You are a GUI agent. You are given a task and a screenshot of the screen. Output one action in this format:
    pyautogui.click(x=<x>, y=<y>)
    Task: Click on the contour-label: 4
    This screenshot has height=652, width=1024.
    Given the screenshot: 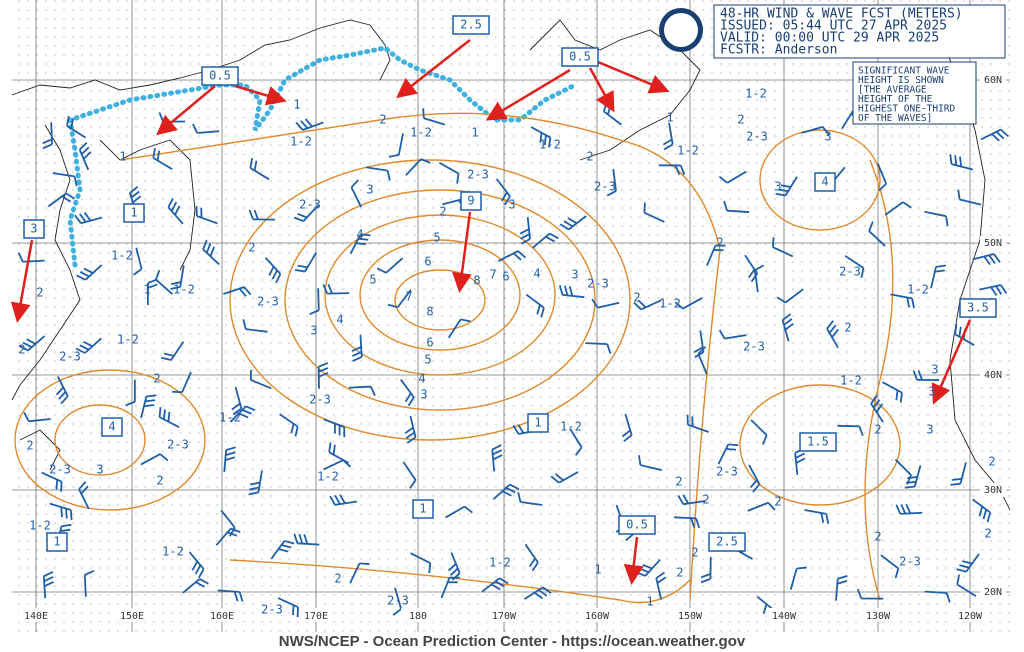 What is the action you would take?
    pyautogui.click(x=359, y=235)
    